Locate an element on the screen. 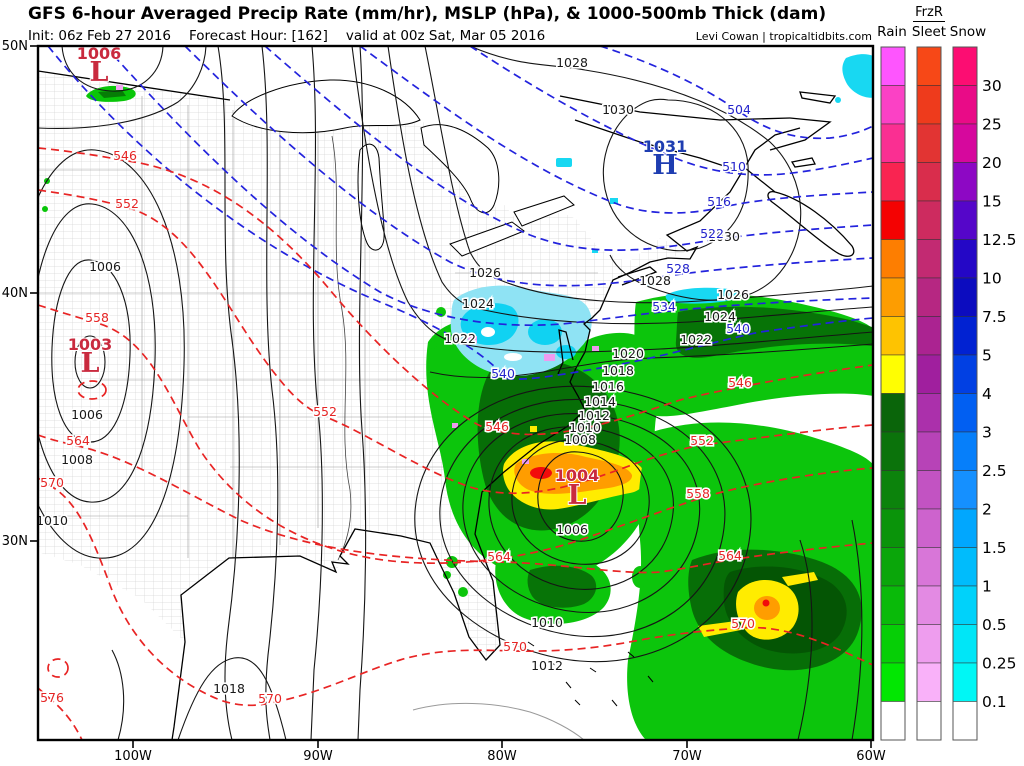 This screenshot has height=766, width=1024. legend-sleet-label: Sleet is located at coordinates (929, 32).